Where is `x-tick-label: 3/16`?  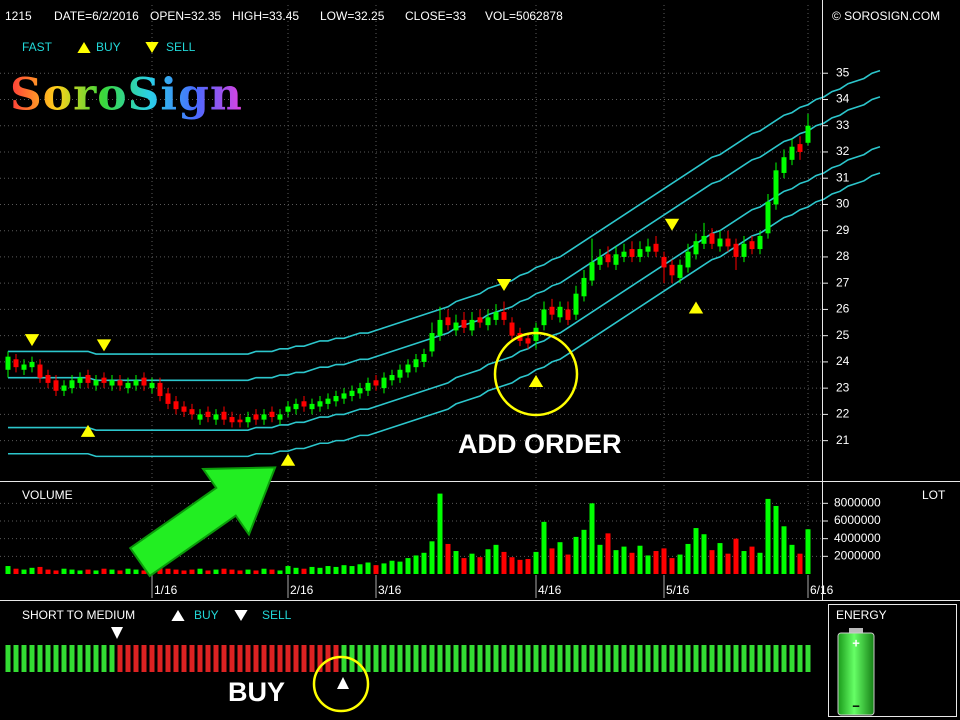 x-tick-label: 3/16 is located at coordinates (390, 590).